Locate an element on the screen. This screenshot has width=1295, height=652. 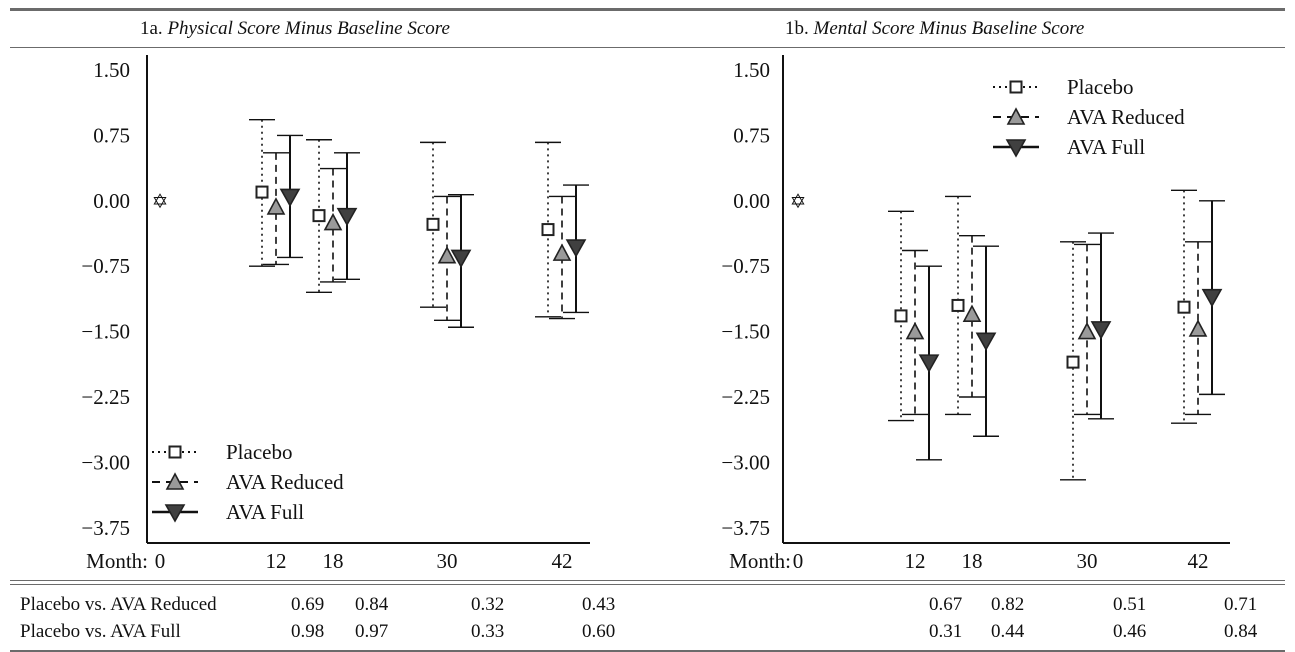
stat-1b-reduced-m30: 0.51 is located at coordinates (1130, 604).